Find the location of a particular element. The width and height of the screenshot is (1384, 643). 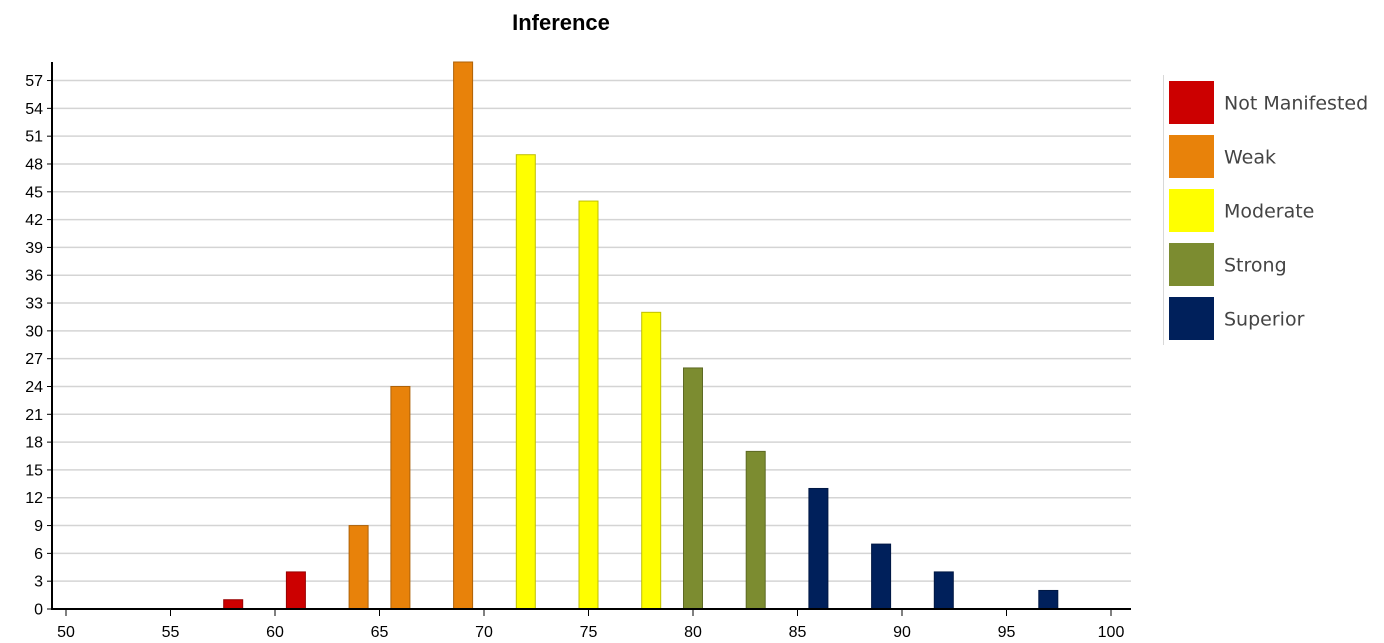

x-tick-label: 100 is located at coordinates (1111, 632).